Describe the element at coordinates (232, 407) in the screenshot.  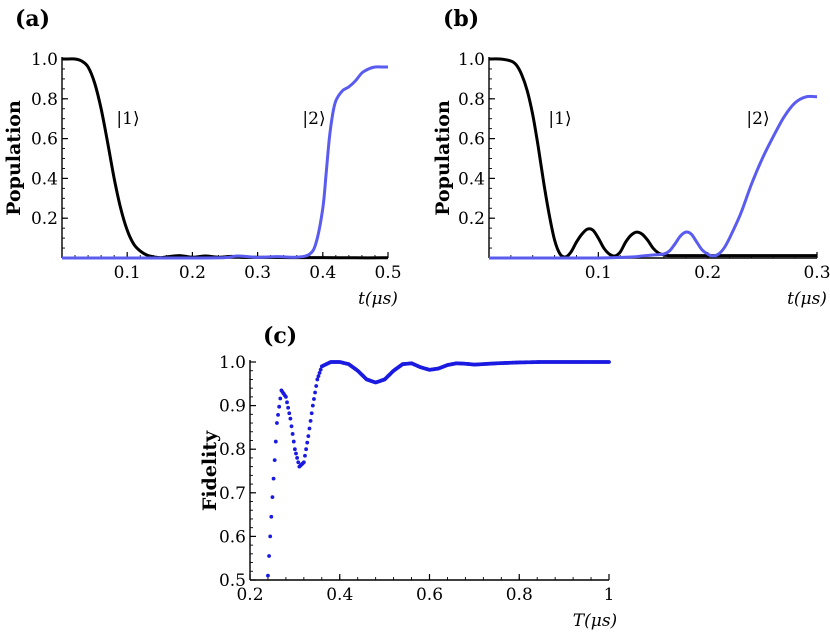
I see `y-tick-label: 0.9` at that location.